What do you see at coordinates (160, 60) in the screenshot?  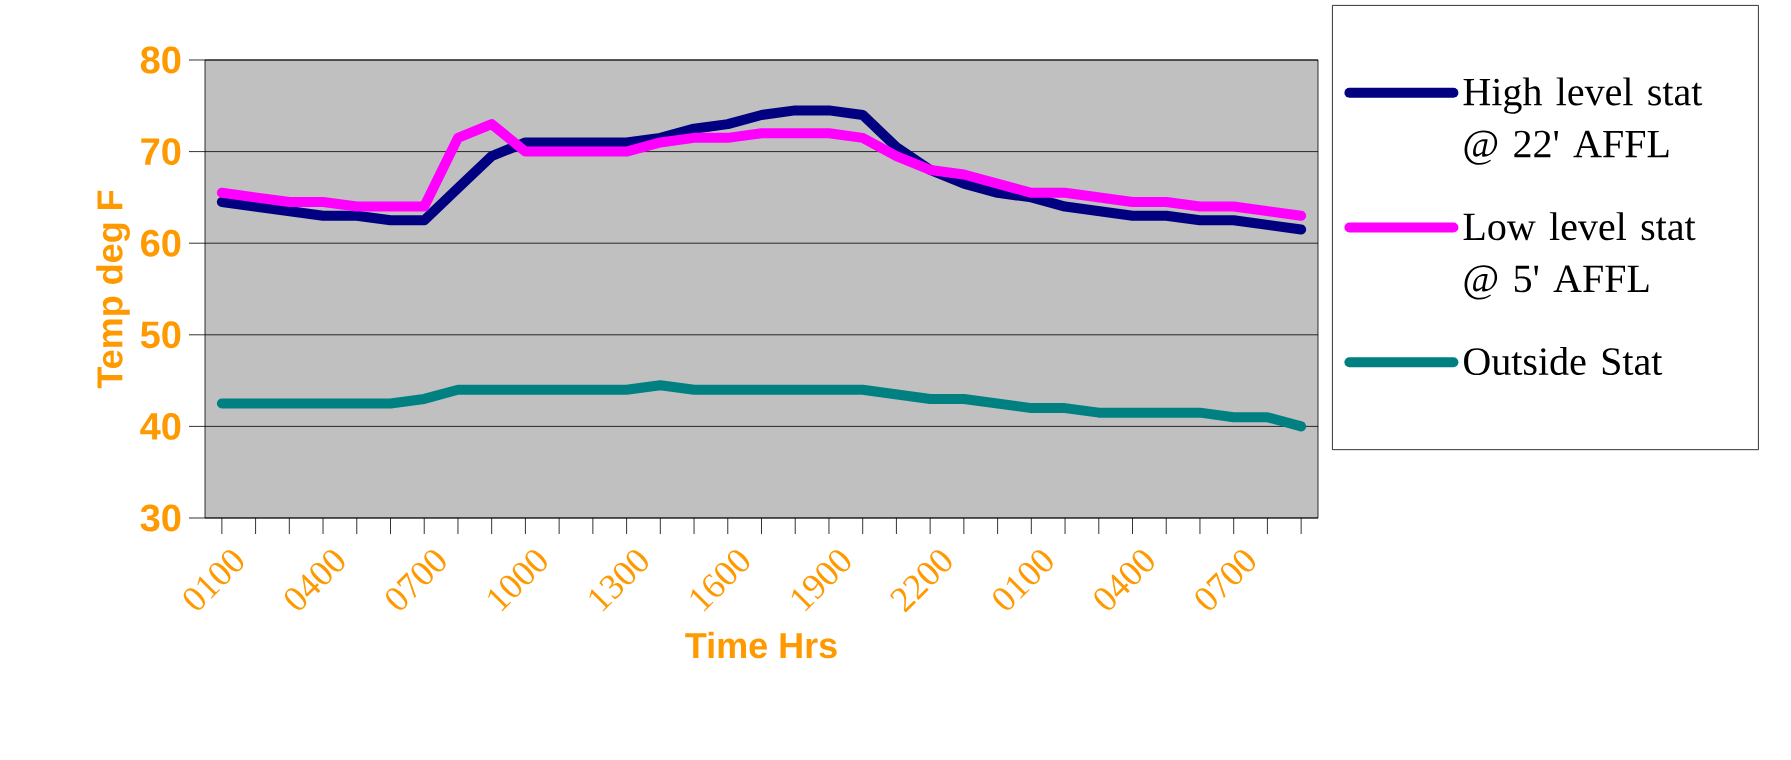 I see `y-tick-label: 80` at bounding box center [160, 60].